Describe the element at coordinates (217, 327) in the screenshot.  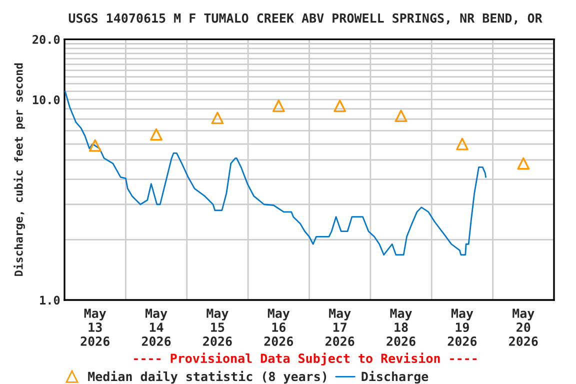
I see `x-tick-label: May 15 2026` at that location.